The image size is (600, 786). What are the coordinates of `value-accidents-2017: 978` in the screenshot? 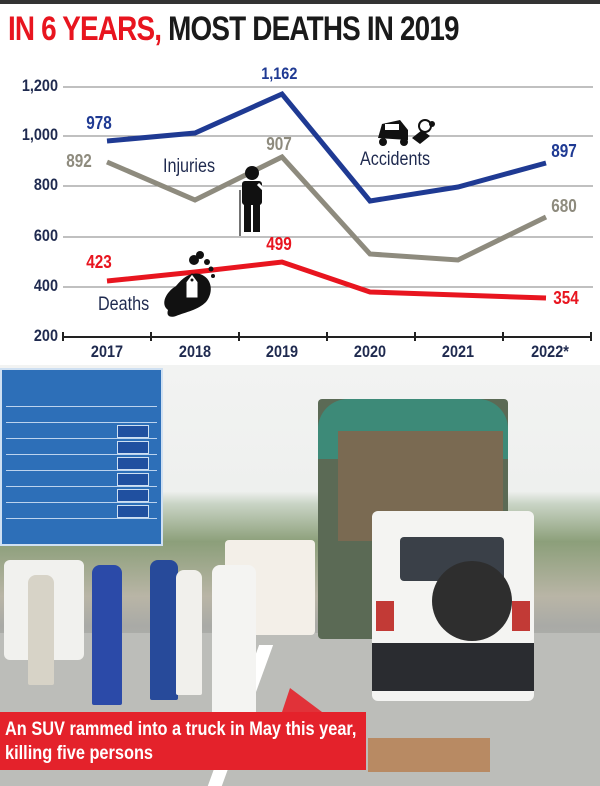 It's located at (99, 123).